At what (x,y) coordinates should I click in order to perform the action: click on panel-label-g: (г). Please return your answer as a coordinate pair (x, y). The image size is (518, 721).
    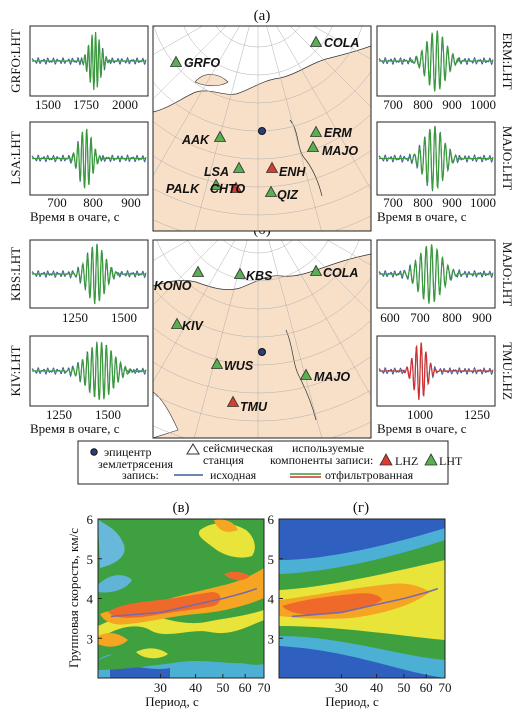
    Looking at the image, I should click on (361, 508).